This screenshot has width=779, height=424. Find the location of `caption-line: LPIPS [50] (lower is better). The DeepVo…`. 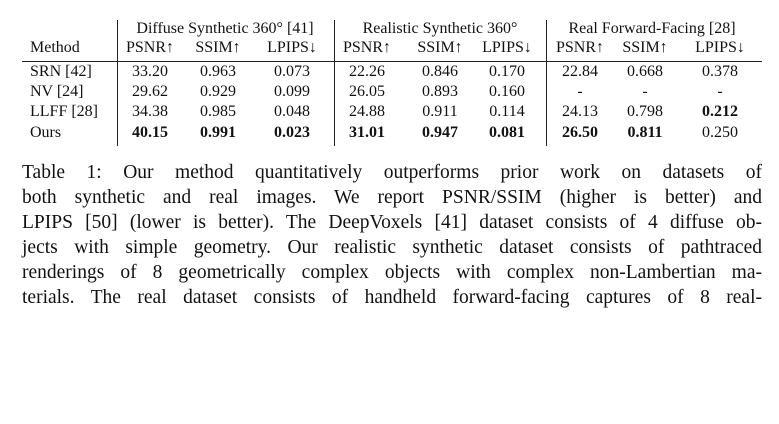

caption-line: LPIPS [50] (lower is better). The DeepVo… is located at coordinates (392, 222).